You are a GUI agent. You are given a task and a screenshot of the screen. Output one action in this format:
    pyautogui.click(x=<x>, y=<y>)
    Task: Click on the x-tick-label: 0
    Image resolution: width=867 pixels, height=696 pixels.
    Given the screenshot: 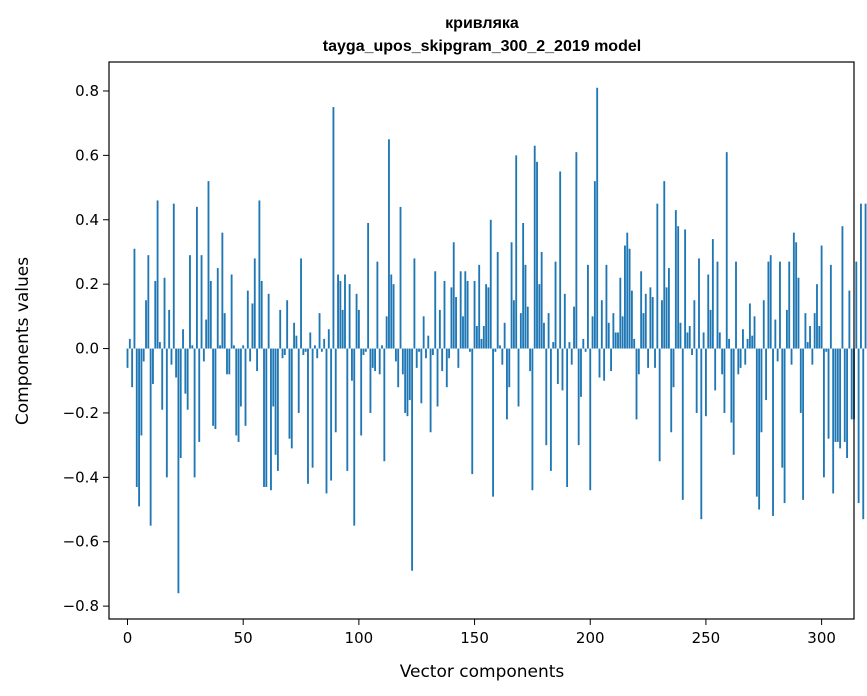 What is the action you would take?
    pyautogui.click(x=128, y=638)
    